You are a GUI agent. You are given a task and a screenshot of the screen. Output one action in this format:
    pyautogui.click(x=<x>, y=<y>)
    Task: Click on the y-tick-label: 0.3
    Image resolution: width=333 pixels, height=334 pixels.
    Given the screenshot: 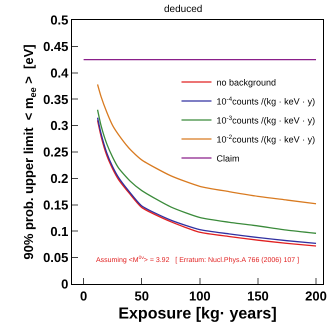 What is the action you would take?
    pyautogui.click(x=59, y=126)
    